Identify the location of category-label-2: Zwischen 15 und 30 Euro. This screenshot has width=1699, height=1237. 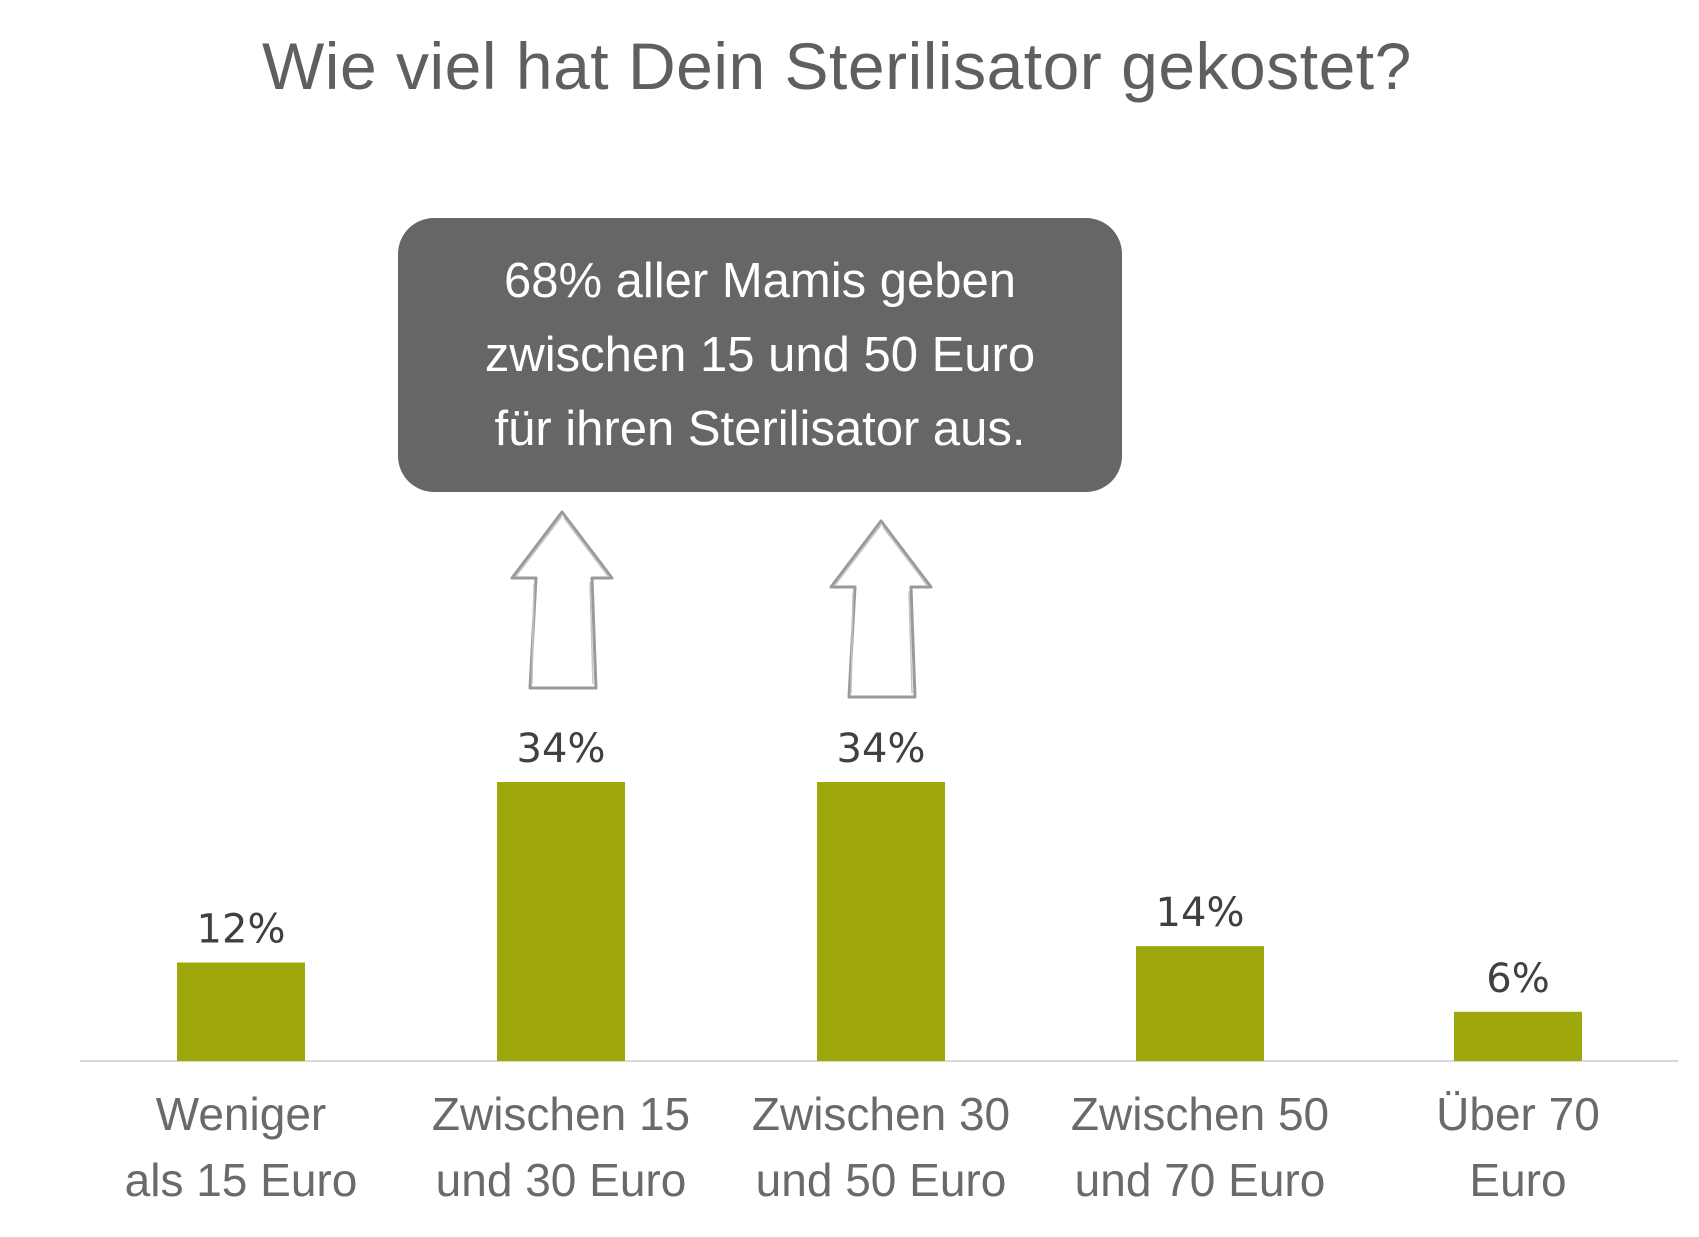
(561, 1147).